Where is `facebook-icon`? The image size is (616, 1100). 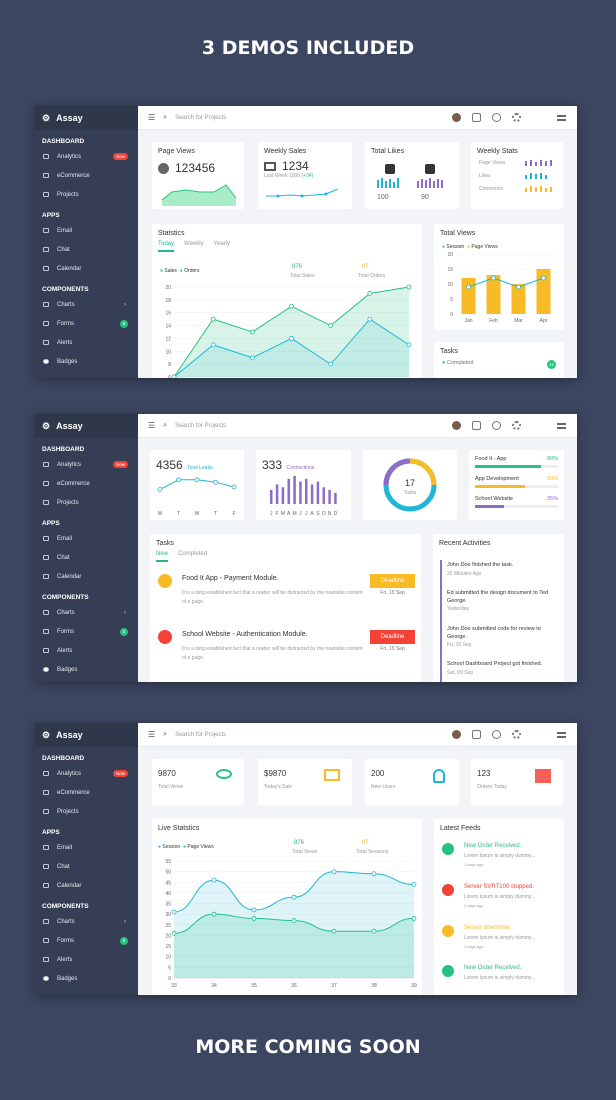 facebook-icon is located at coordinates (390, 169).